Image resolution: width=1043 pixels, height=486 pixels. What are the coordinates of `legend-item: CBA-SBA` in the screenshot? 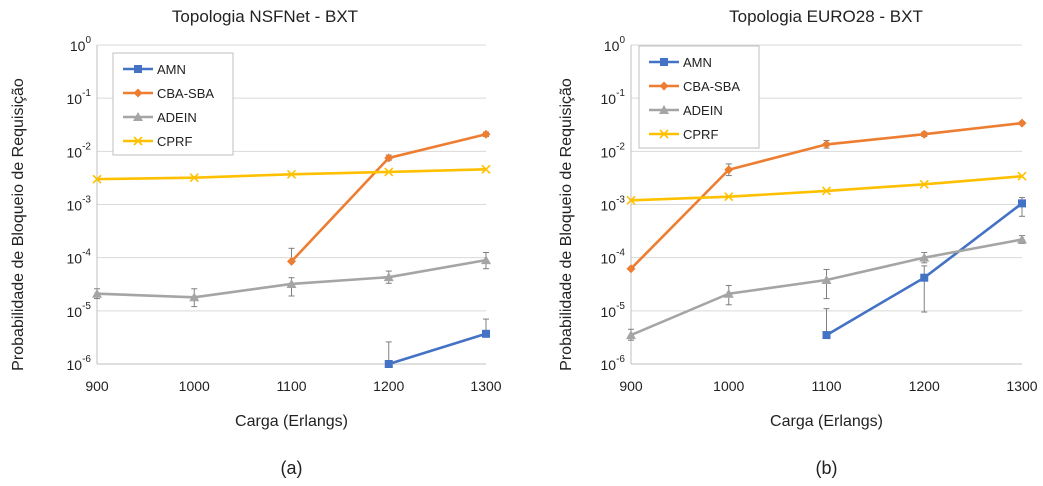 It's located at (694, 86).